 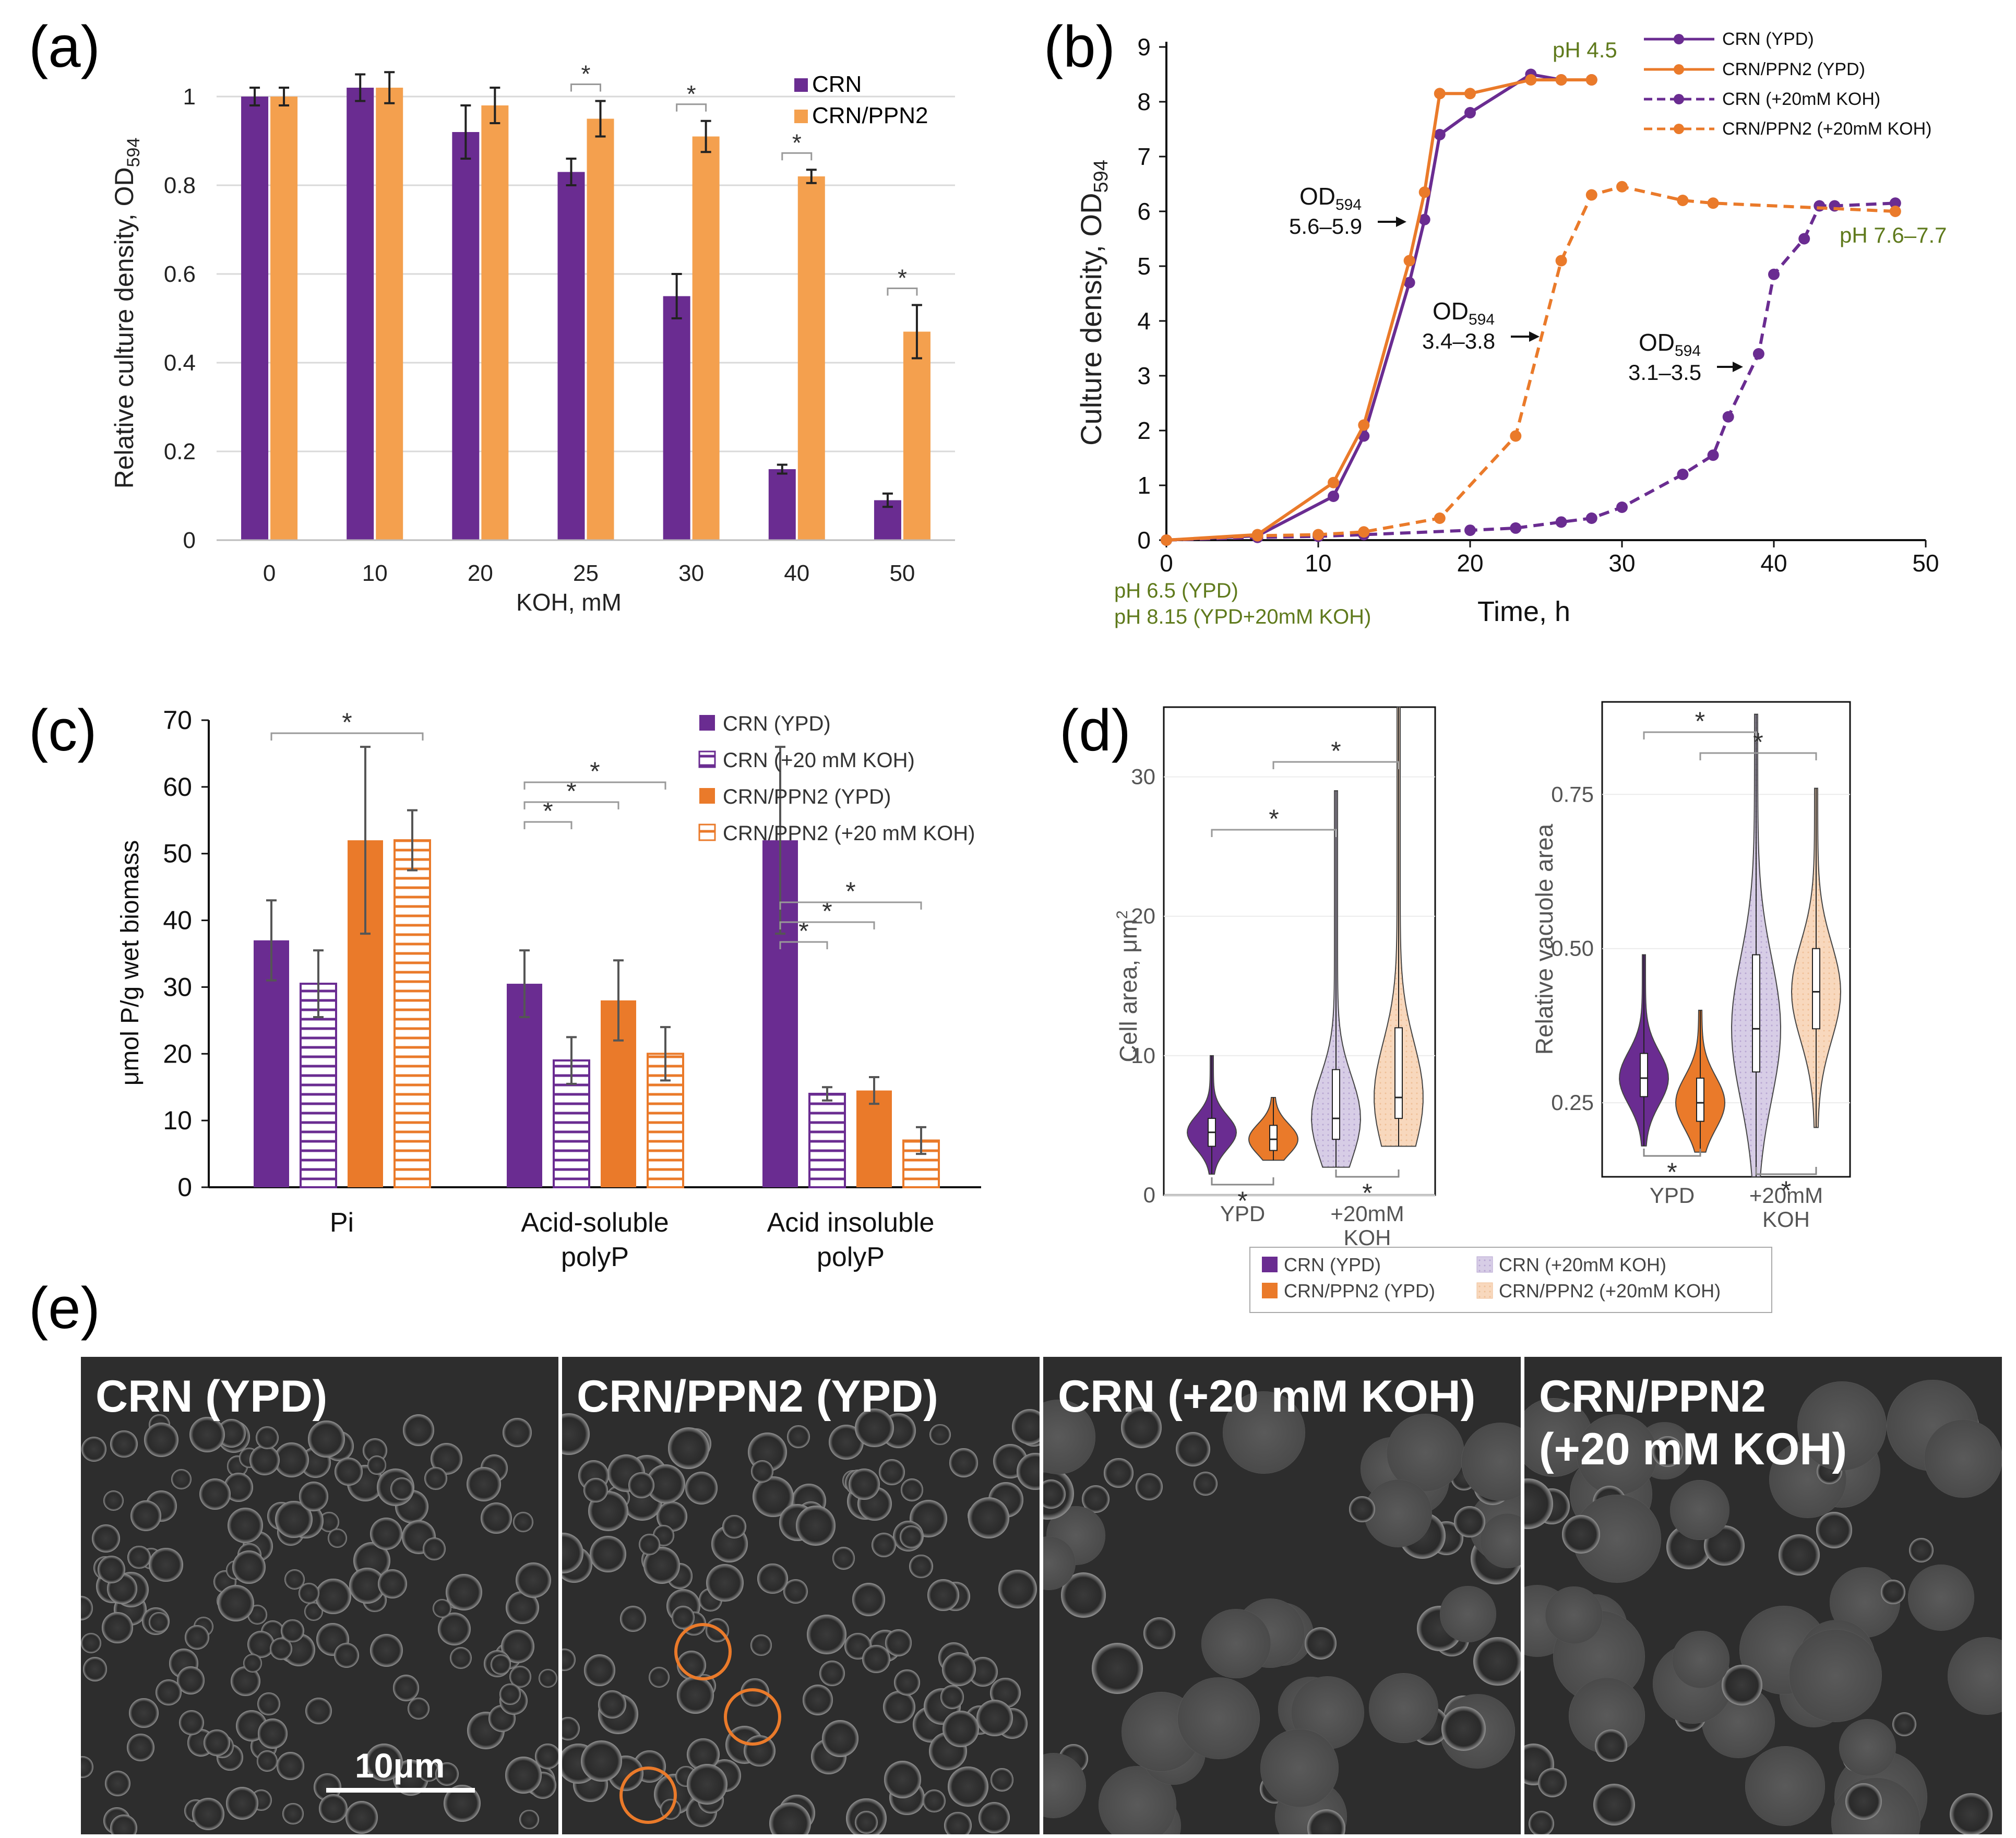 I want to click on d2-y-axis-label: Relative vacuole area, so click(x=1544, y=939).